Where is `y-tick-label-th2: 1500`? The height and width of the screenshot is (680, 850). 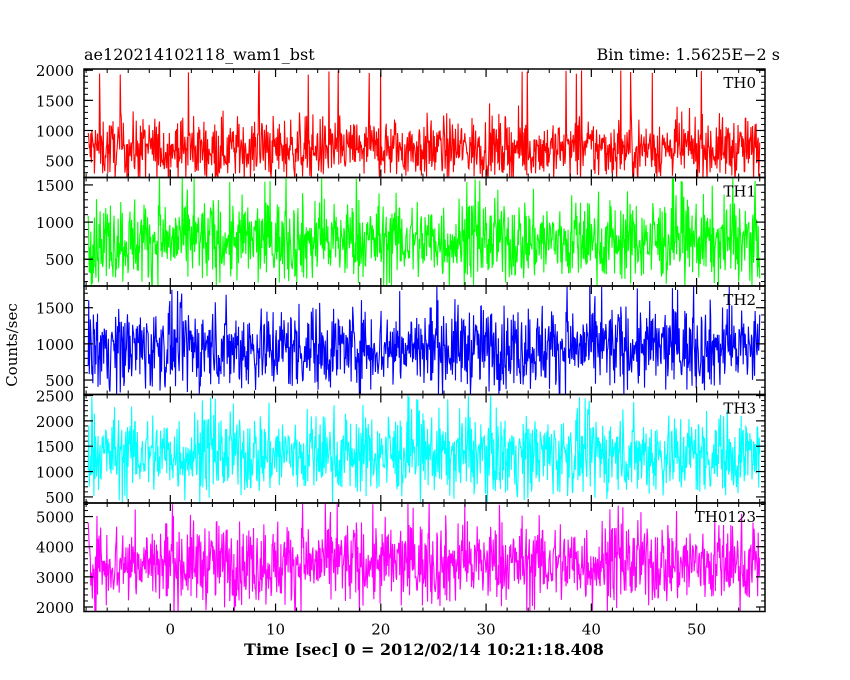 y-tick-label-th2: 1500 is located at coordinates (55, 309).